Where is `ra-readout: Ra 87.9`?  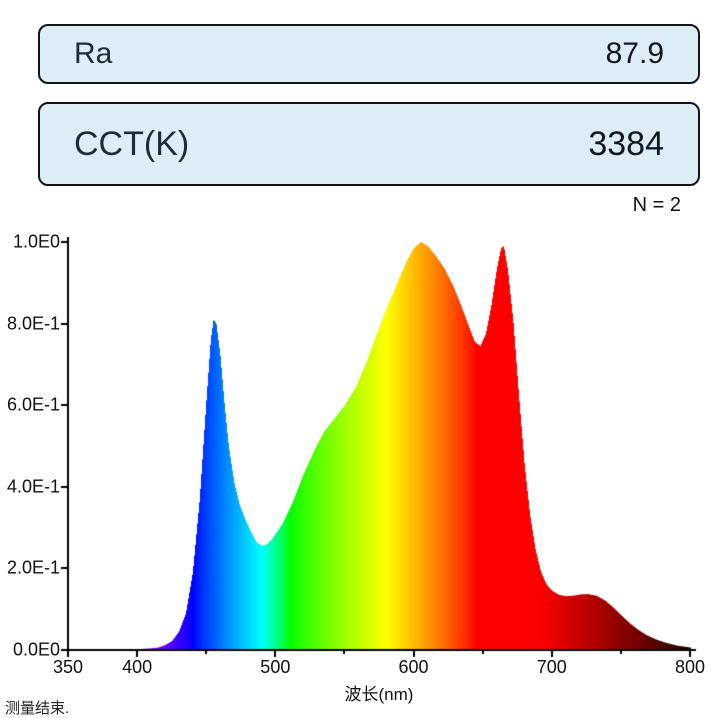 ra-readout: Ra 87.9 is located at coordinates (369, 54).